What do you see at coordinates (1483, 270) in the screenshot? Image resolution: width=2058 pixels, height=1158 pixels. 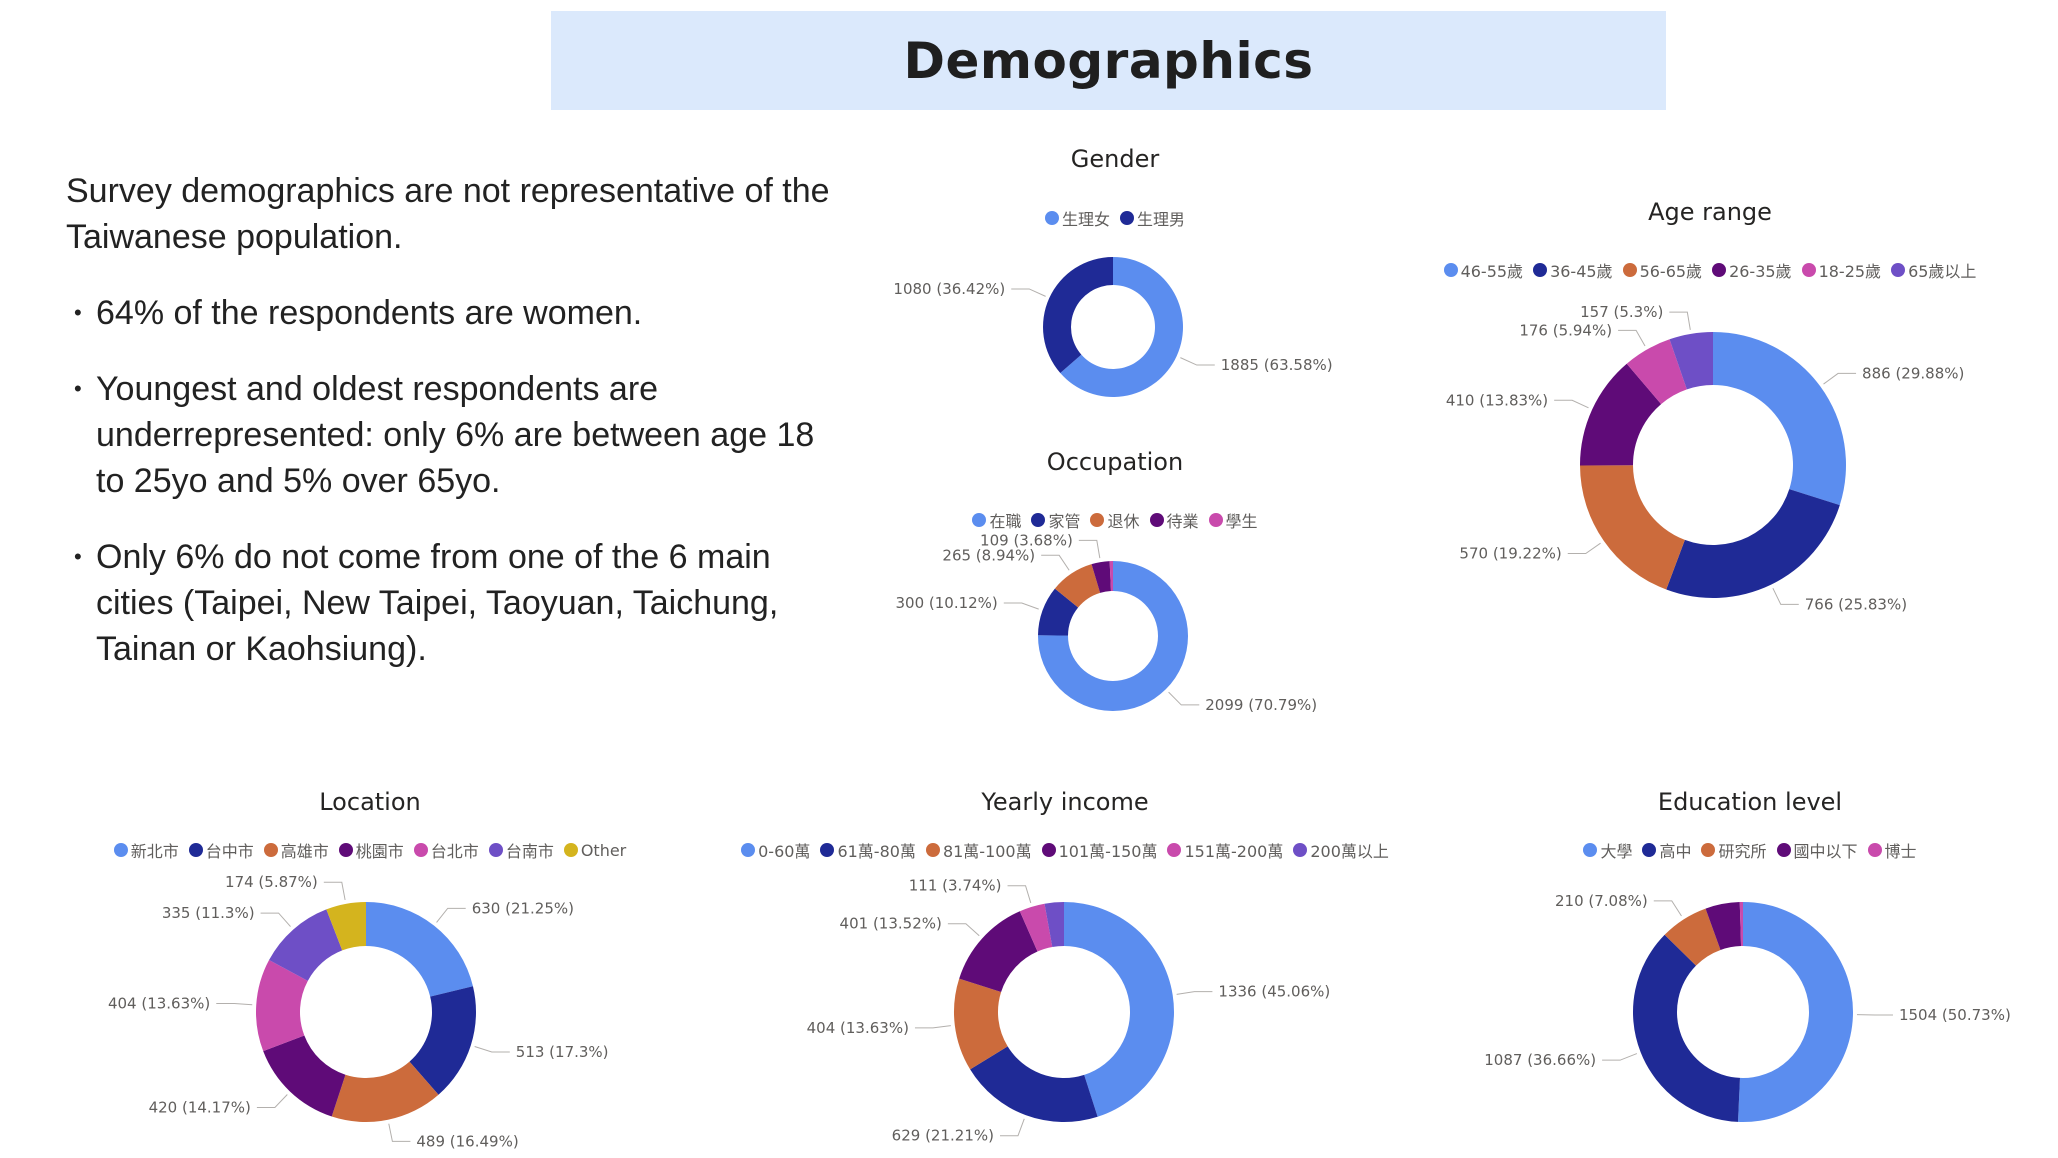 I see `legend-item: 46-55歲` at bounding box center [1483, 270].